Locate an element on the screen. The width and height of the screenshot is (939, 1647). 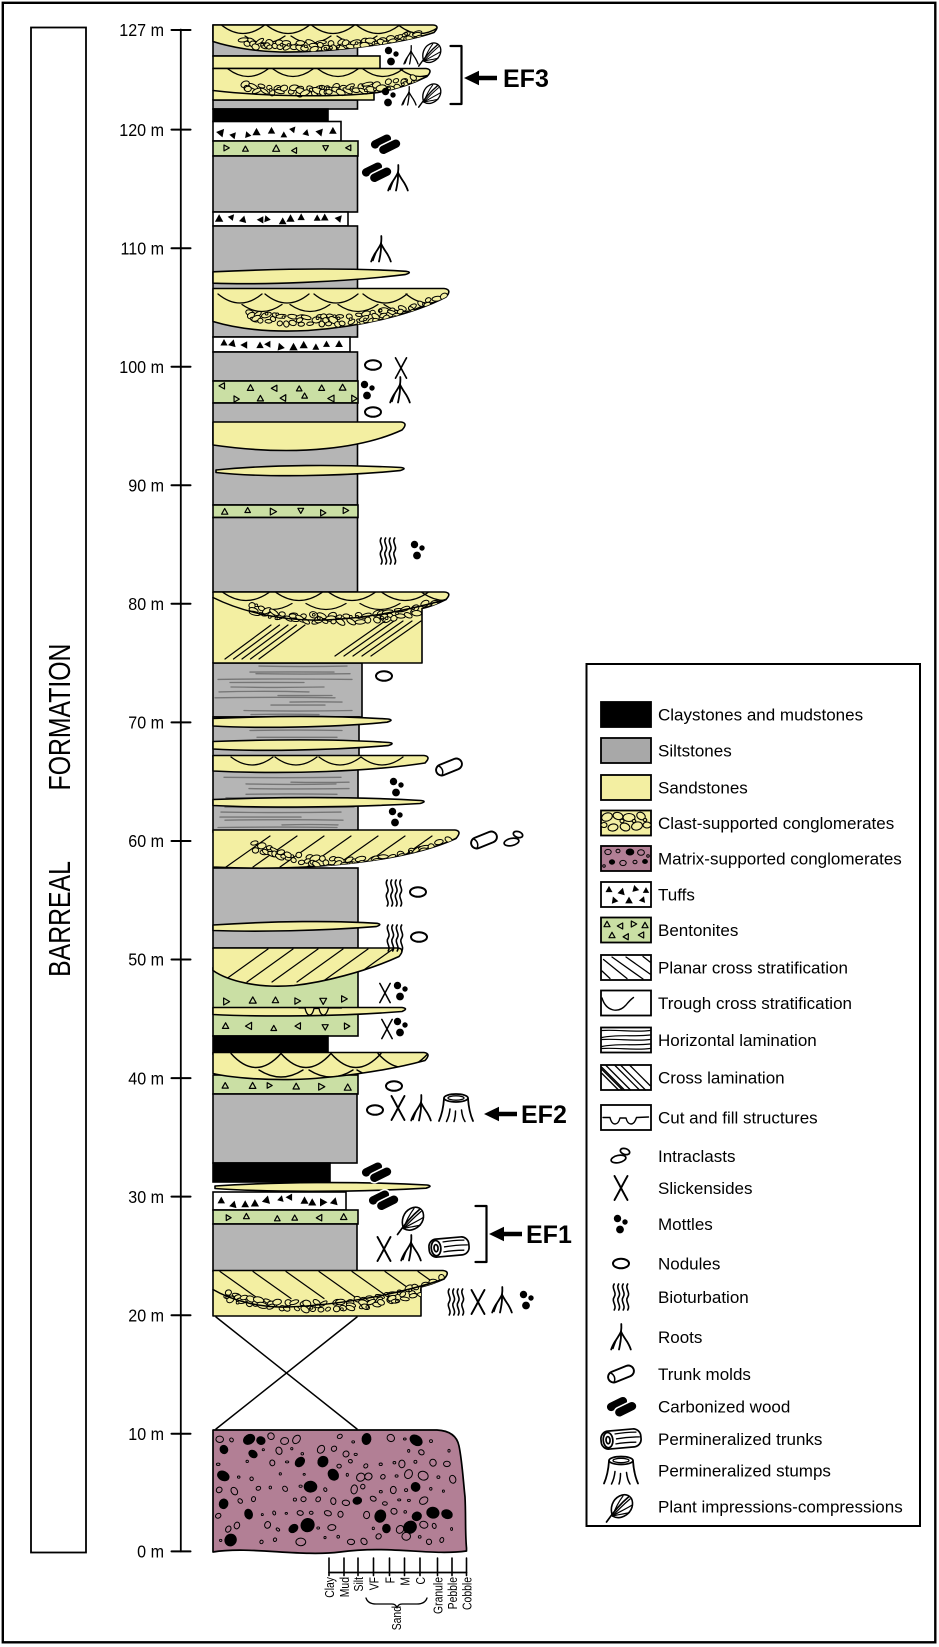
svg-text: 20 m is located at coordinates (146, 1316).